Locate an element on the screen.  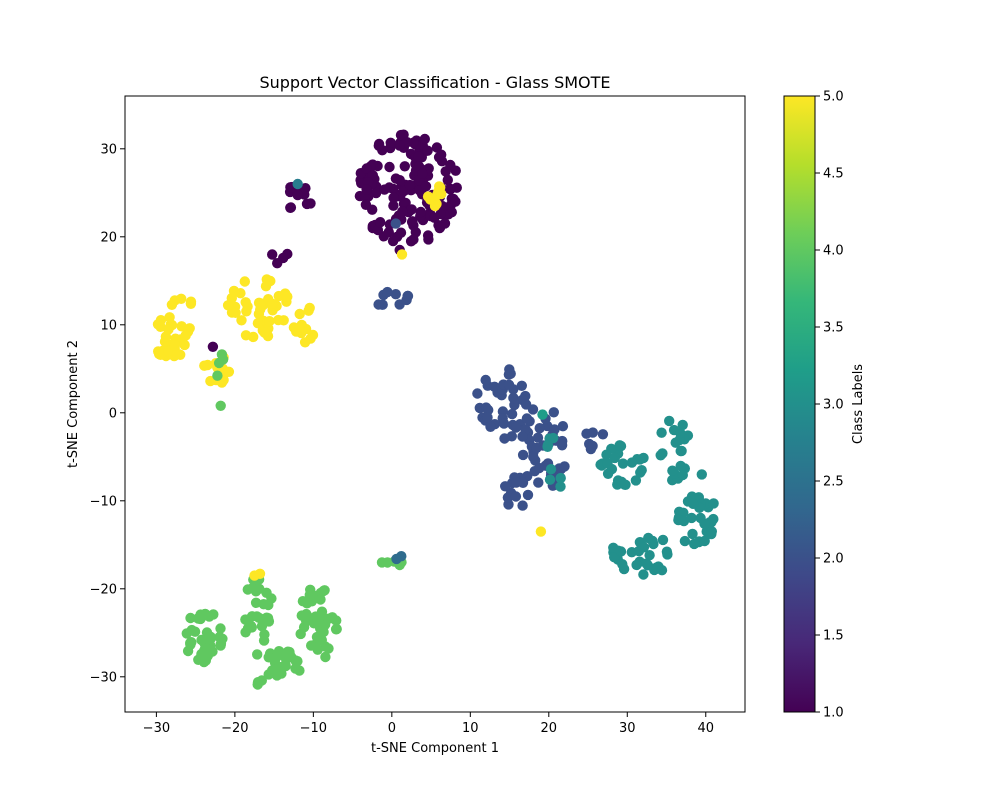
x-tick-label: 0 is located at coordinates (392, 728).